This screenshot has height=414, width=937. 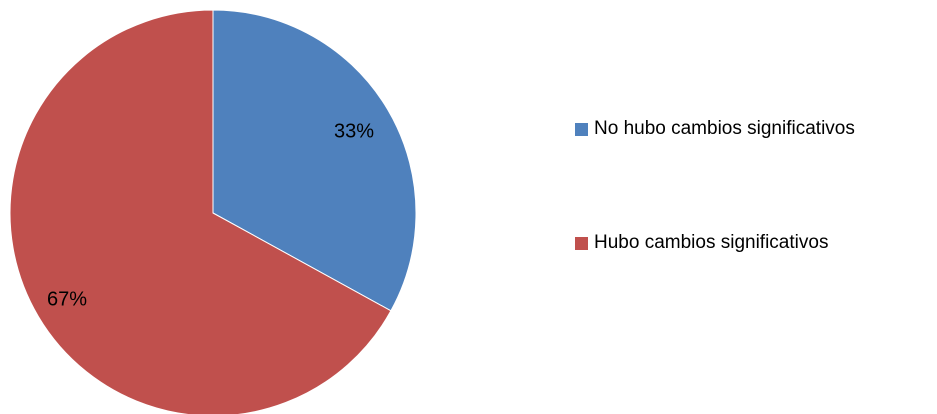 What do you see at coordinates (724, 128) in the screenshot?
I see `legend-label-no-hubo-cambios: No hubo cambios significativos` at bounding box center [724, 128].